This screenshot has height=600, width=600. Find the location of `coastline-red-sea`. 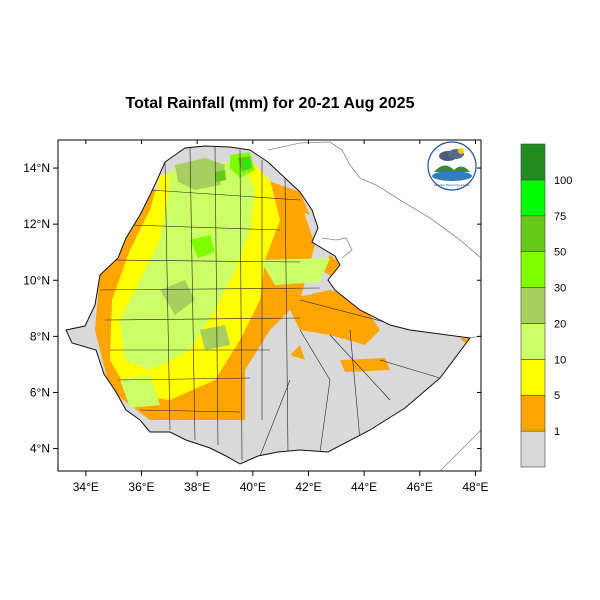

coastline-red-sea is located at coordinates (374, 200).